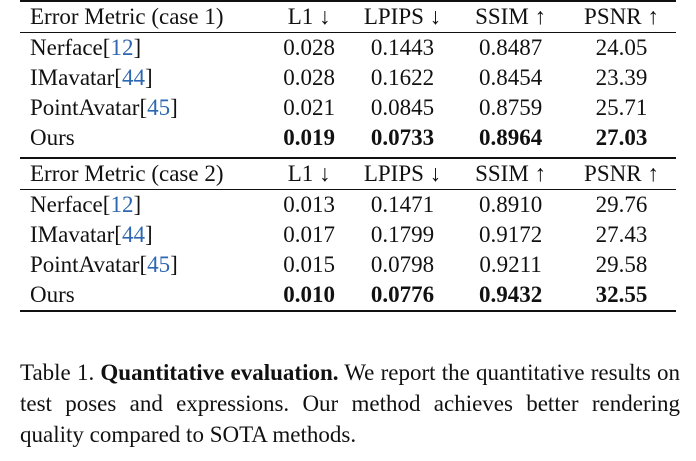 The width and height of the screenshot is (696, 461). What do you see at coordinates (309, 204) in the screenshot?
I see `metric-value: 0.013` at bounding box center [309, 204].